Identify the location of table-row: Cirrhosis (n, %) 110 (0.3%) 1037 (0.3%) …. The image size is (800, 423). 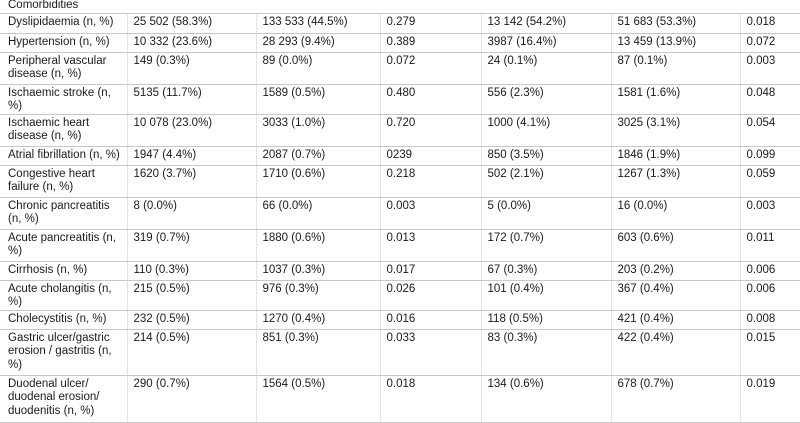
(400, 271).